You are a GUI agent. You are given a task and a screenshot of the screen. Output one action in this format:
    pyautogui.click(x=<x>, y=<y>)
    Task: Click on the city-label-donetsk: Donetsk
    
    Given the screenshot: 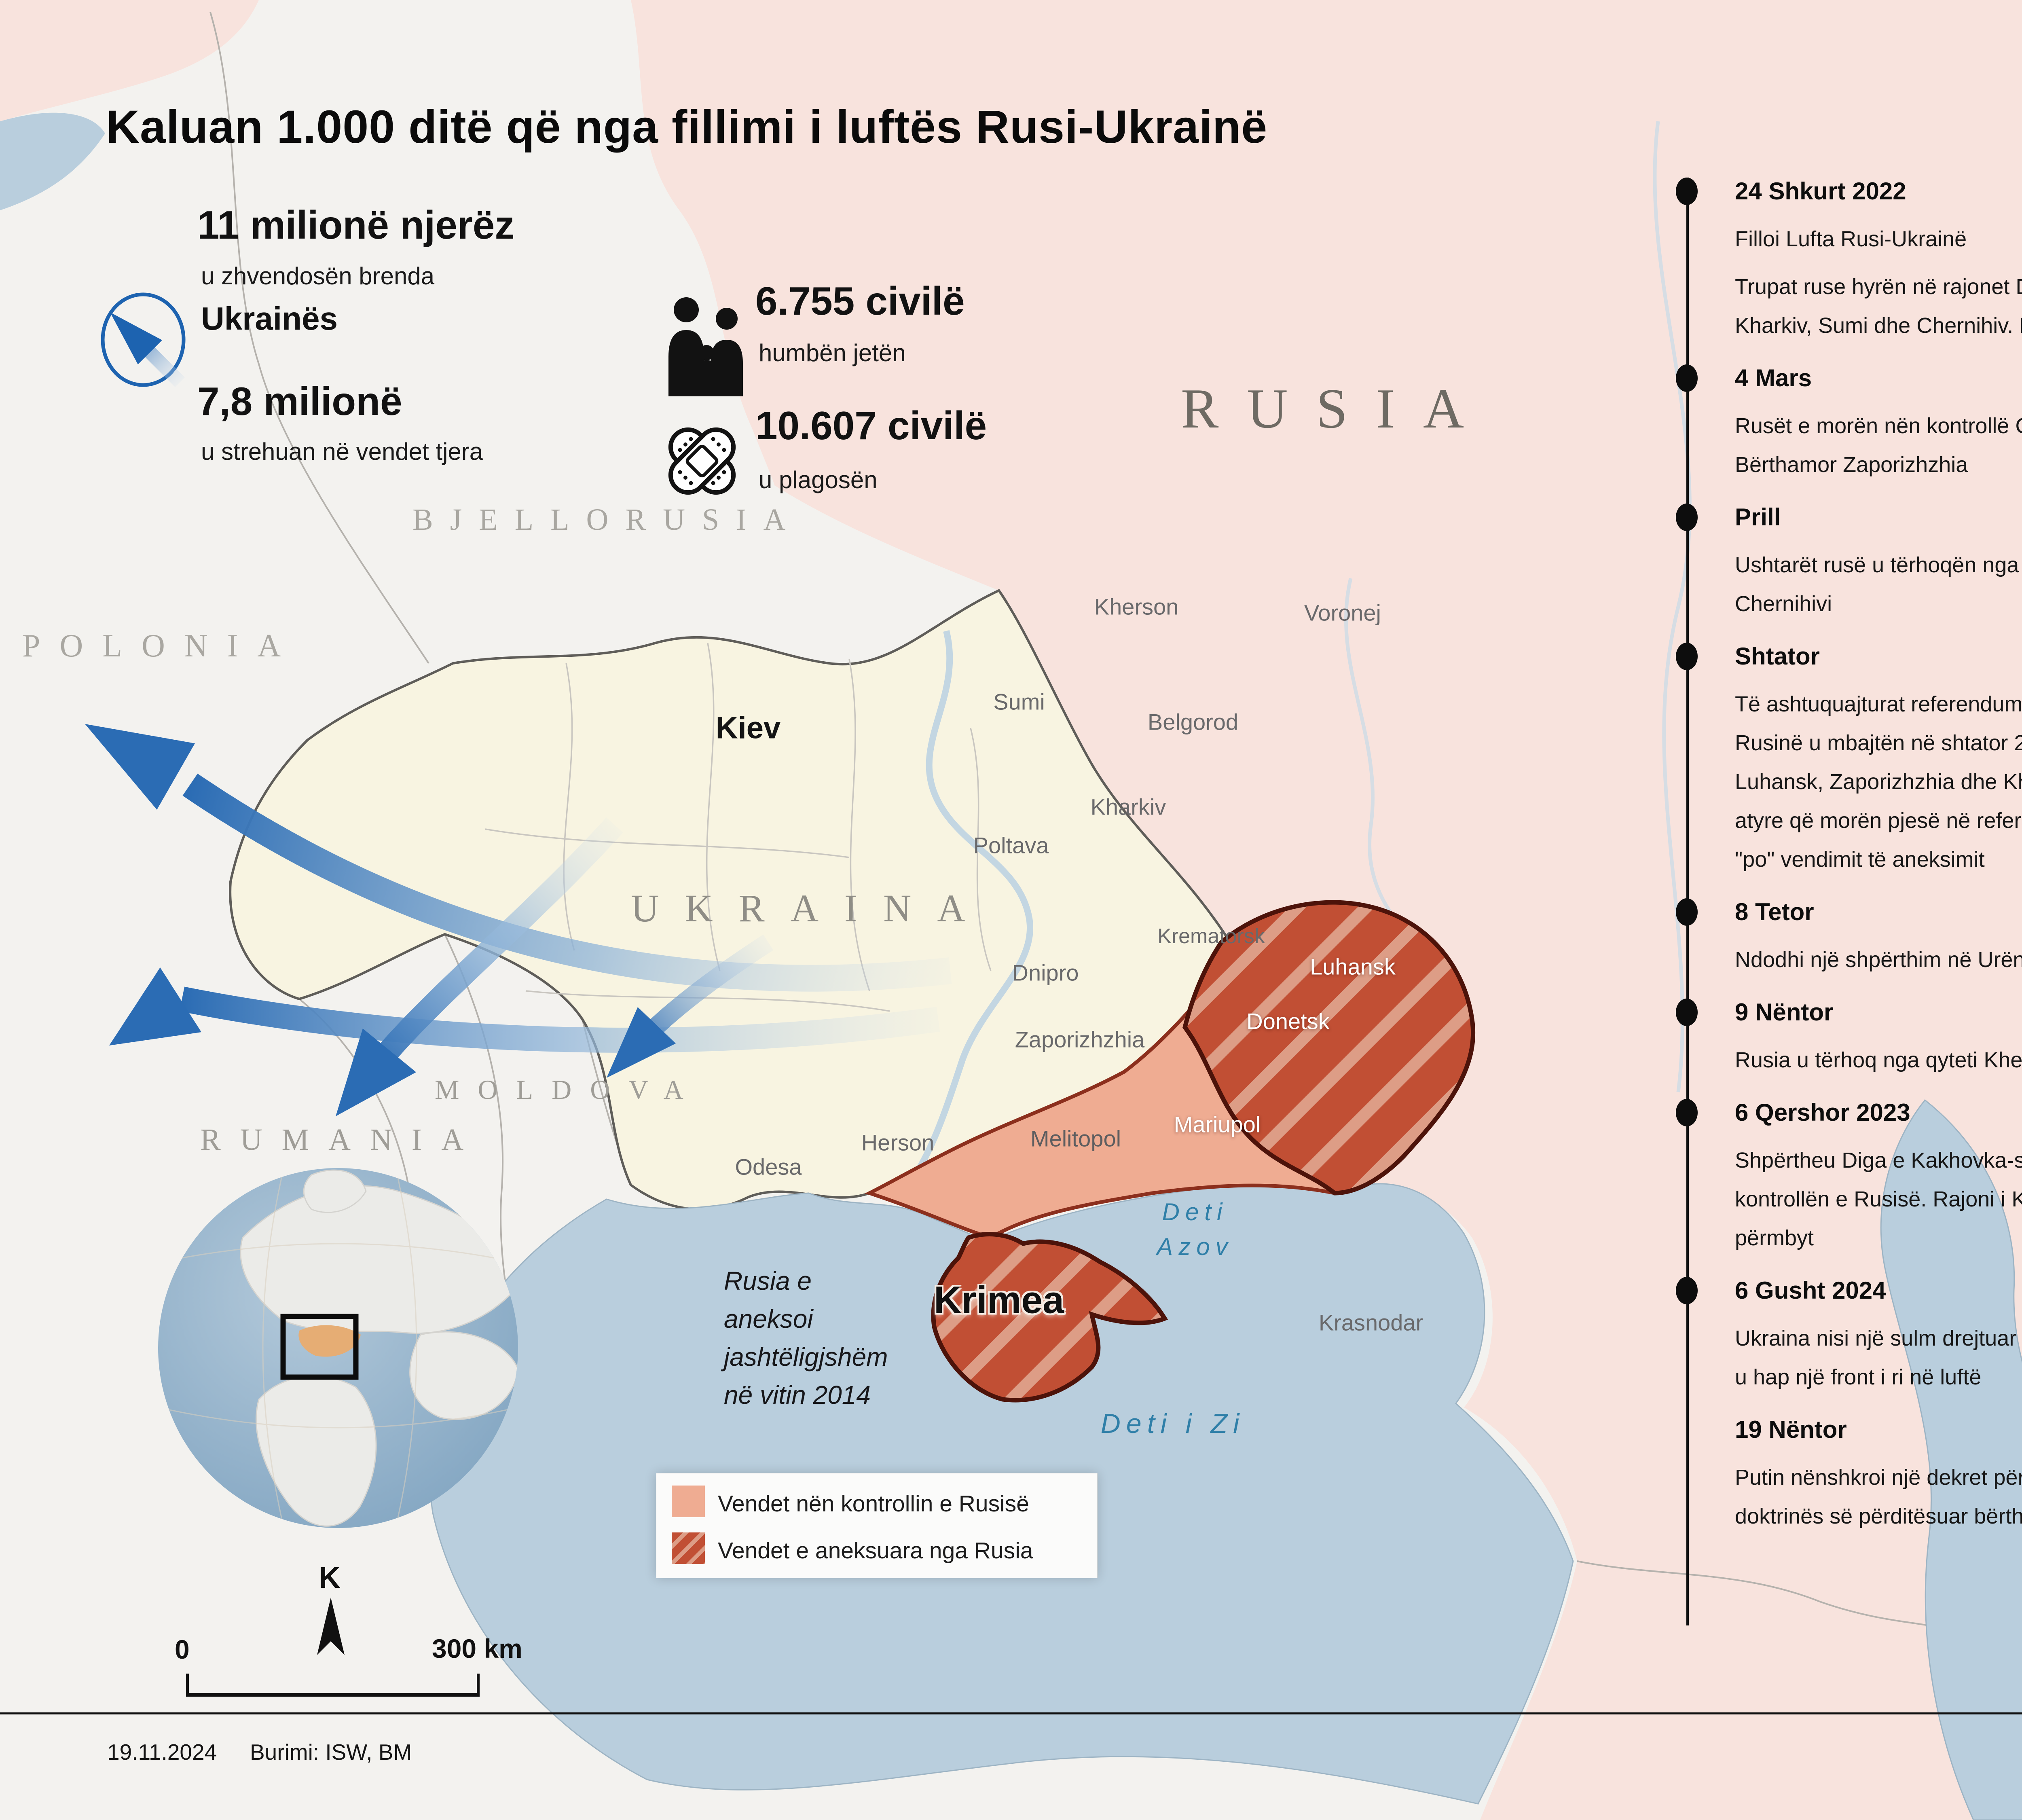 What is the action you would take?
    pyautogui.click(x=1288, y=1021)
    